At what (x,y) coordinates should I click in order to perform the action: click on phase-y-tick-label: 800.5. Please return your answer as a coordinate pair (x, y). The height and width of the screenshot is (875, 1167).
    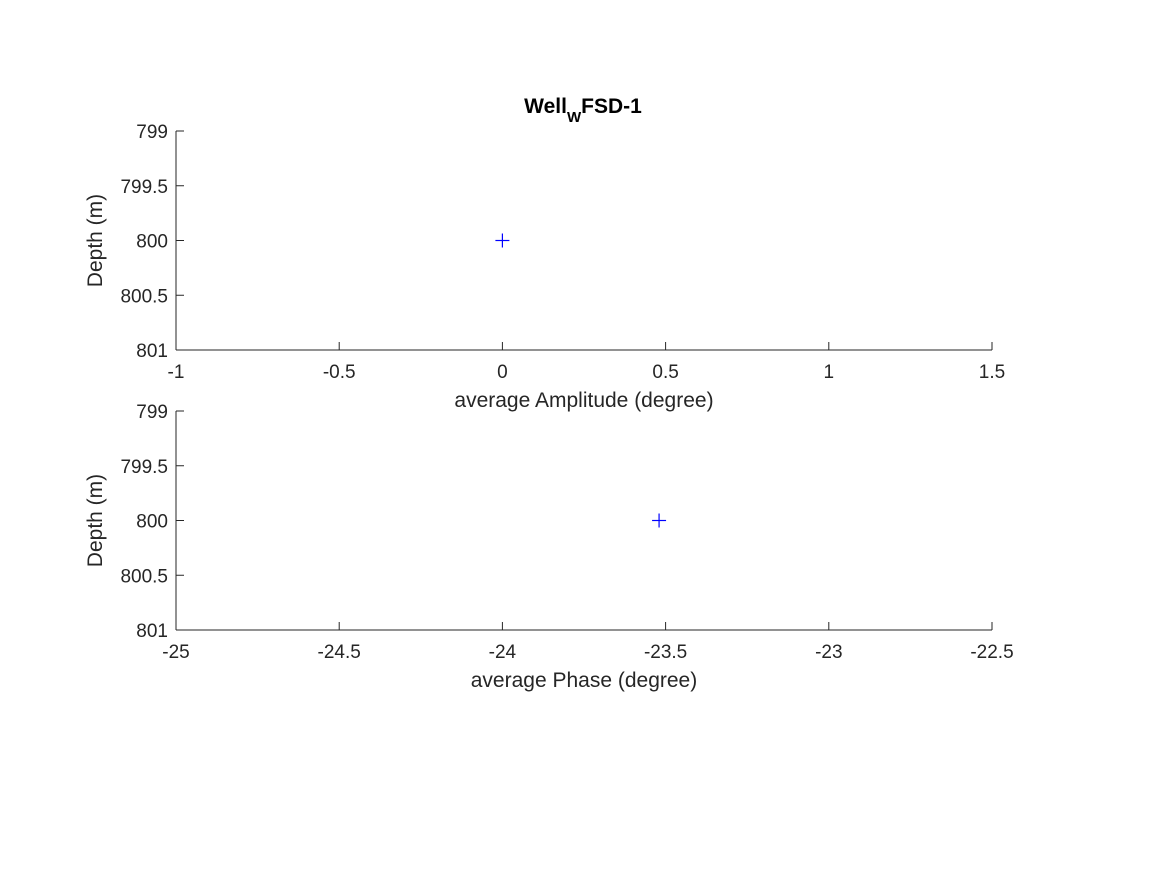
    Looking at the image, I should click on (144, 576).